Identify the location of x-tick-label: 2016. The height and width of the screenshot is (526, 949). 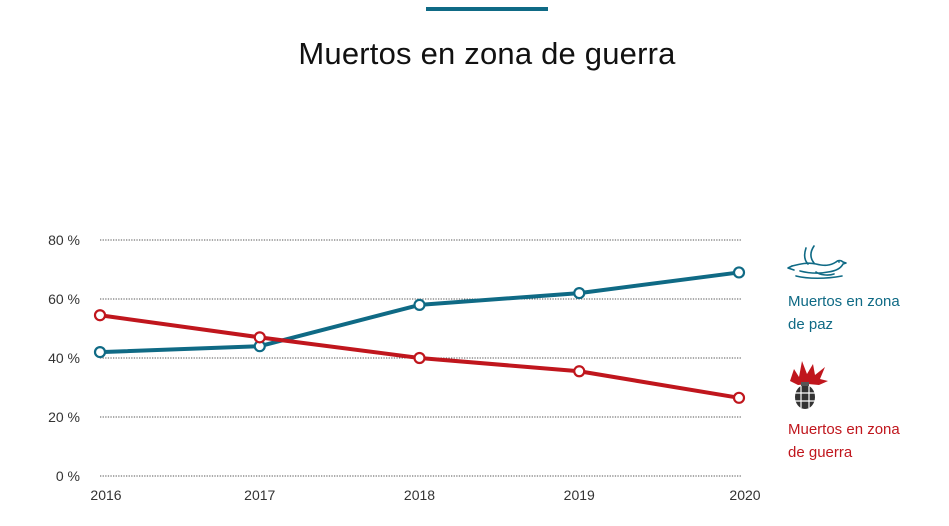
(105, 495).